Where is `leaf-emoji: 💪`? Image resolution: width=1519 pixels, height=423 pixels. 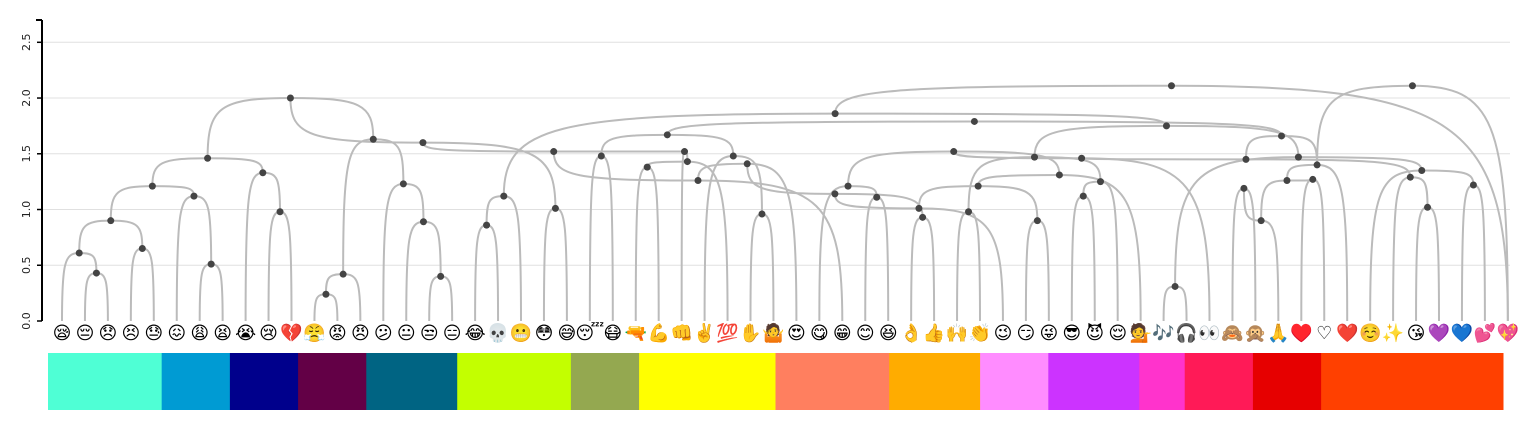 leaf-emoji: 💪 is located at coordinates (658, 333).